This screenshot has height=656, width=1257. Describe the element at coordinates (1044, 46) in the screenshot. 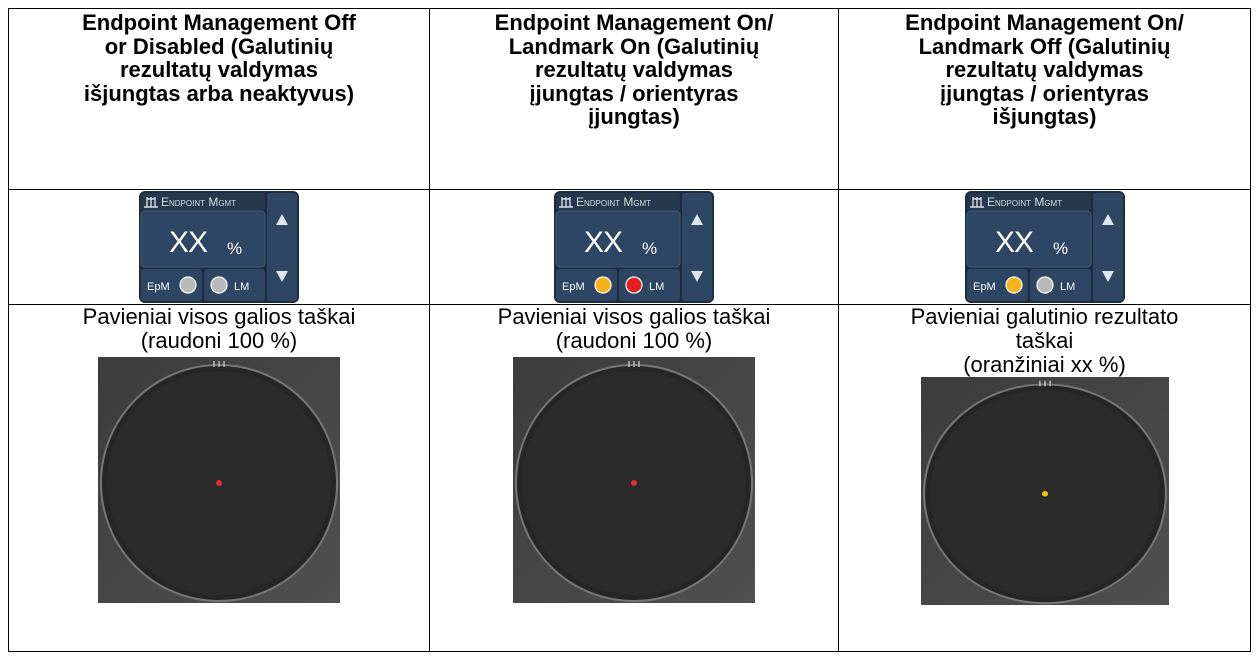

I see `header-line: Landmark Off (Galutinių` at that location.